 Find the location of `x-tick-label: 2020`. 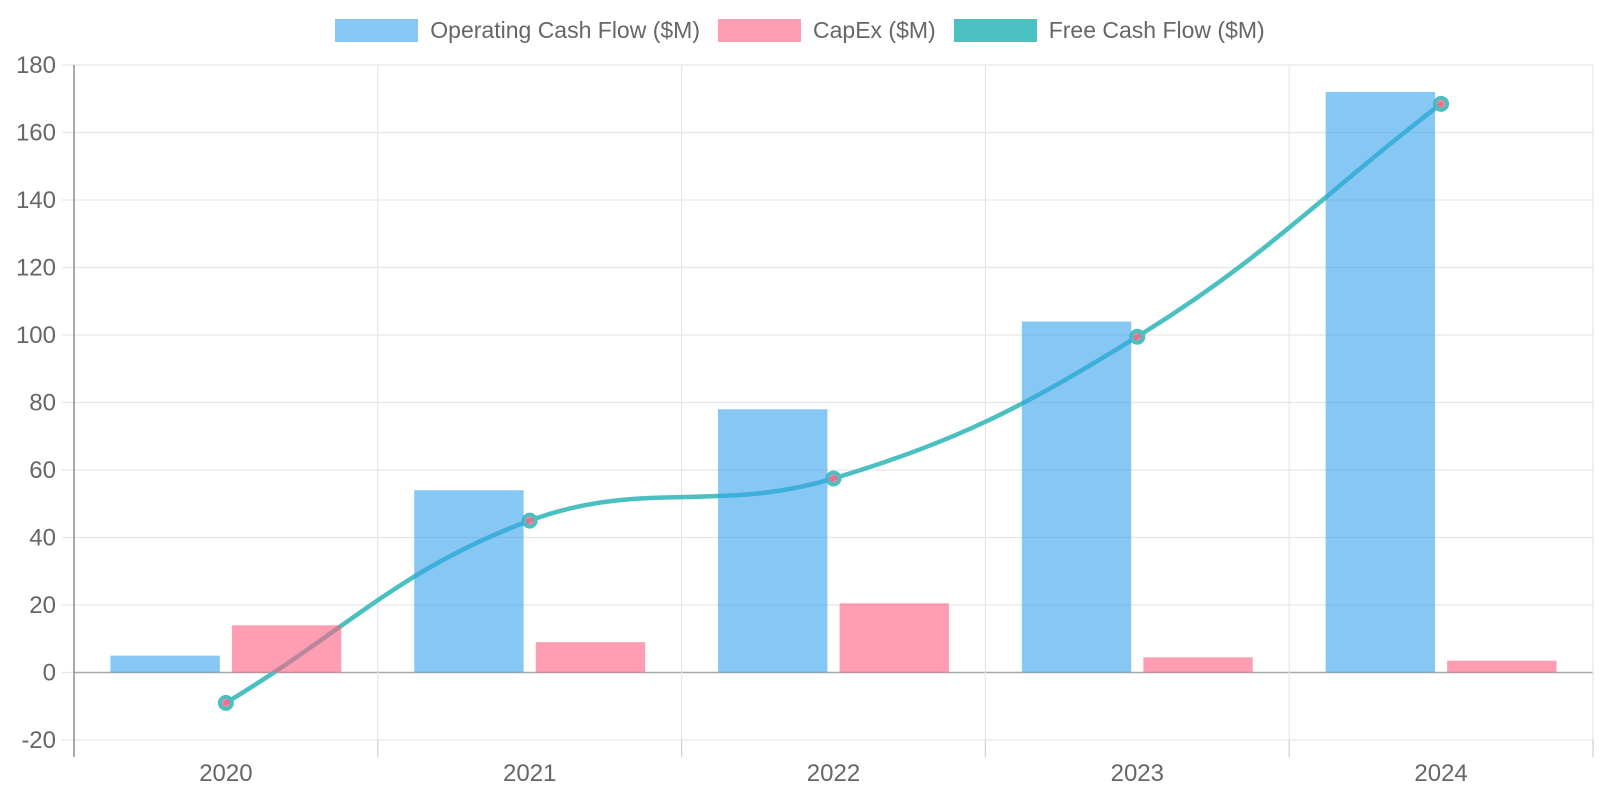

x-tick-label: 2020 is located at coordinates (225, 773).